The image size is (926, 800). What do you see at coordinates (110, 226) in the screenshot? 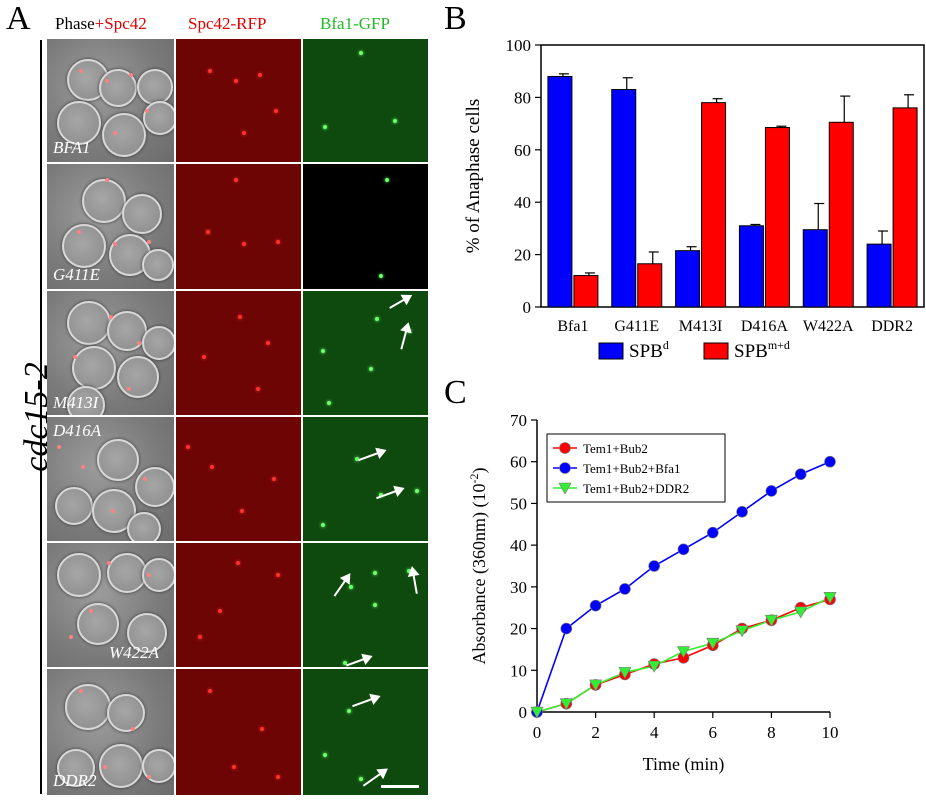
I see `phase-image-g411e: G411E` at bounding box center [110, 226].